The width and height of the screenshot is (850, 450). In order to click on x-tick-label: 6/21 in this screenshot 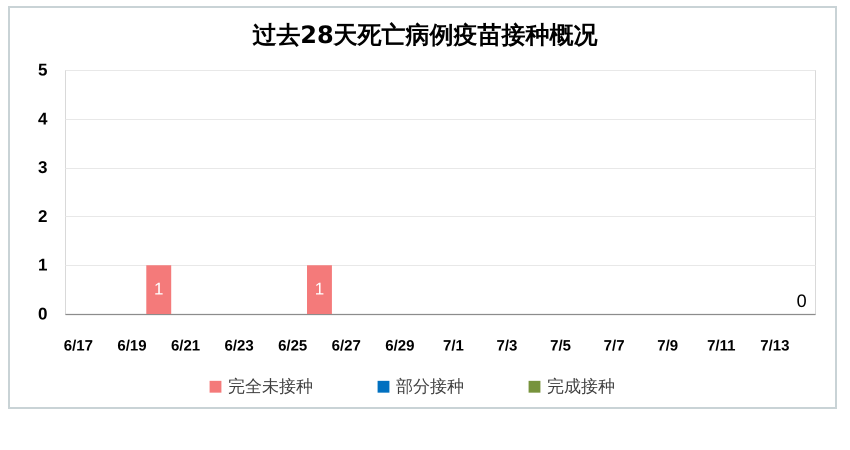, I will do `click(185, 346)`.